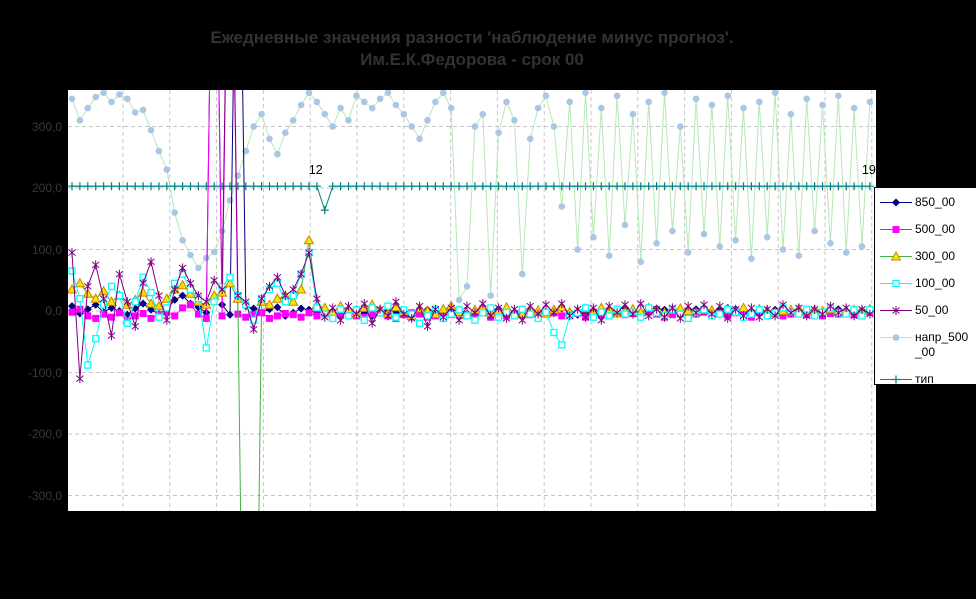 The width and height of the screenshot is (976, 599). What do you see at coordinates (935, 256) in the screenshot?
I see `legend-label: 300_00` at bounding box center [935, 256].